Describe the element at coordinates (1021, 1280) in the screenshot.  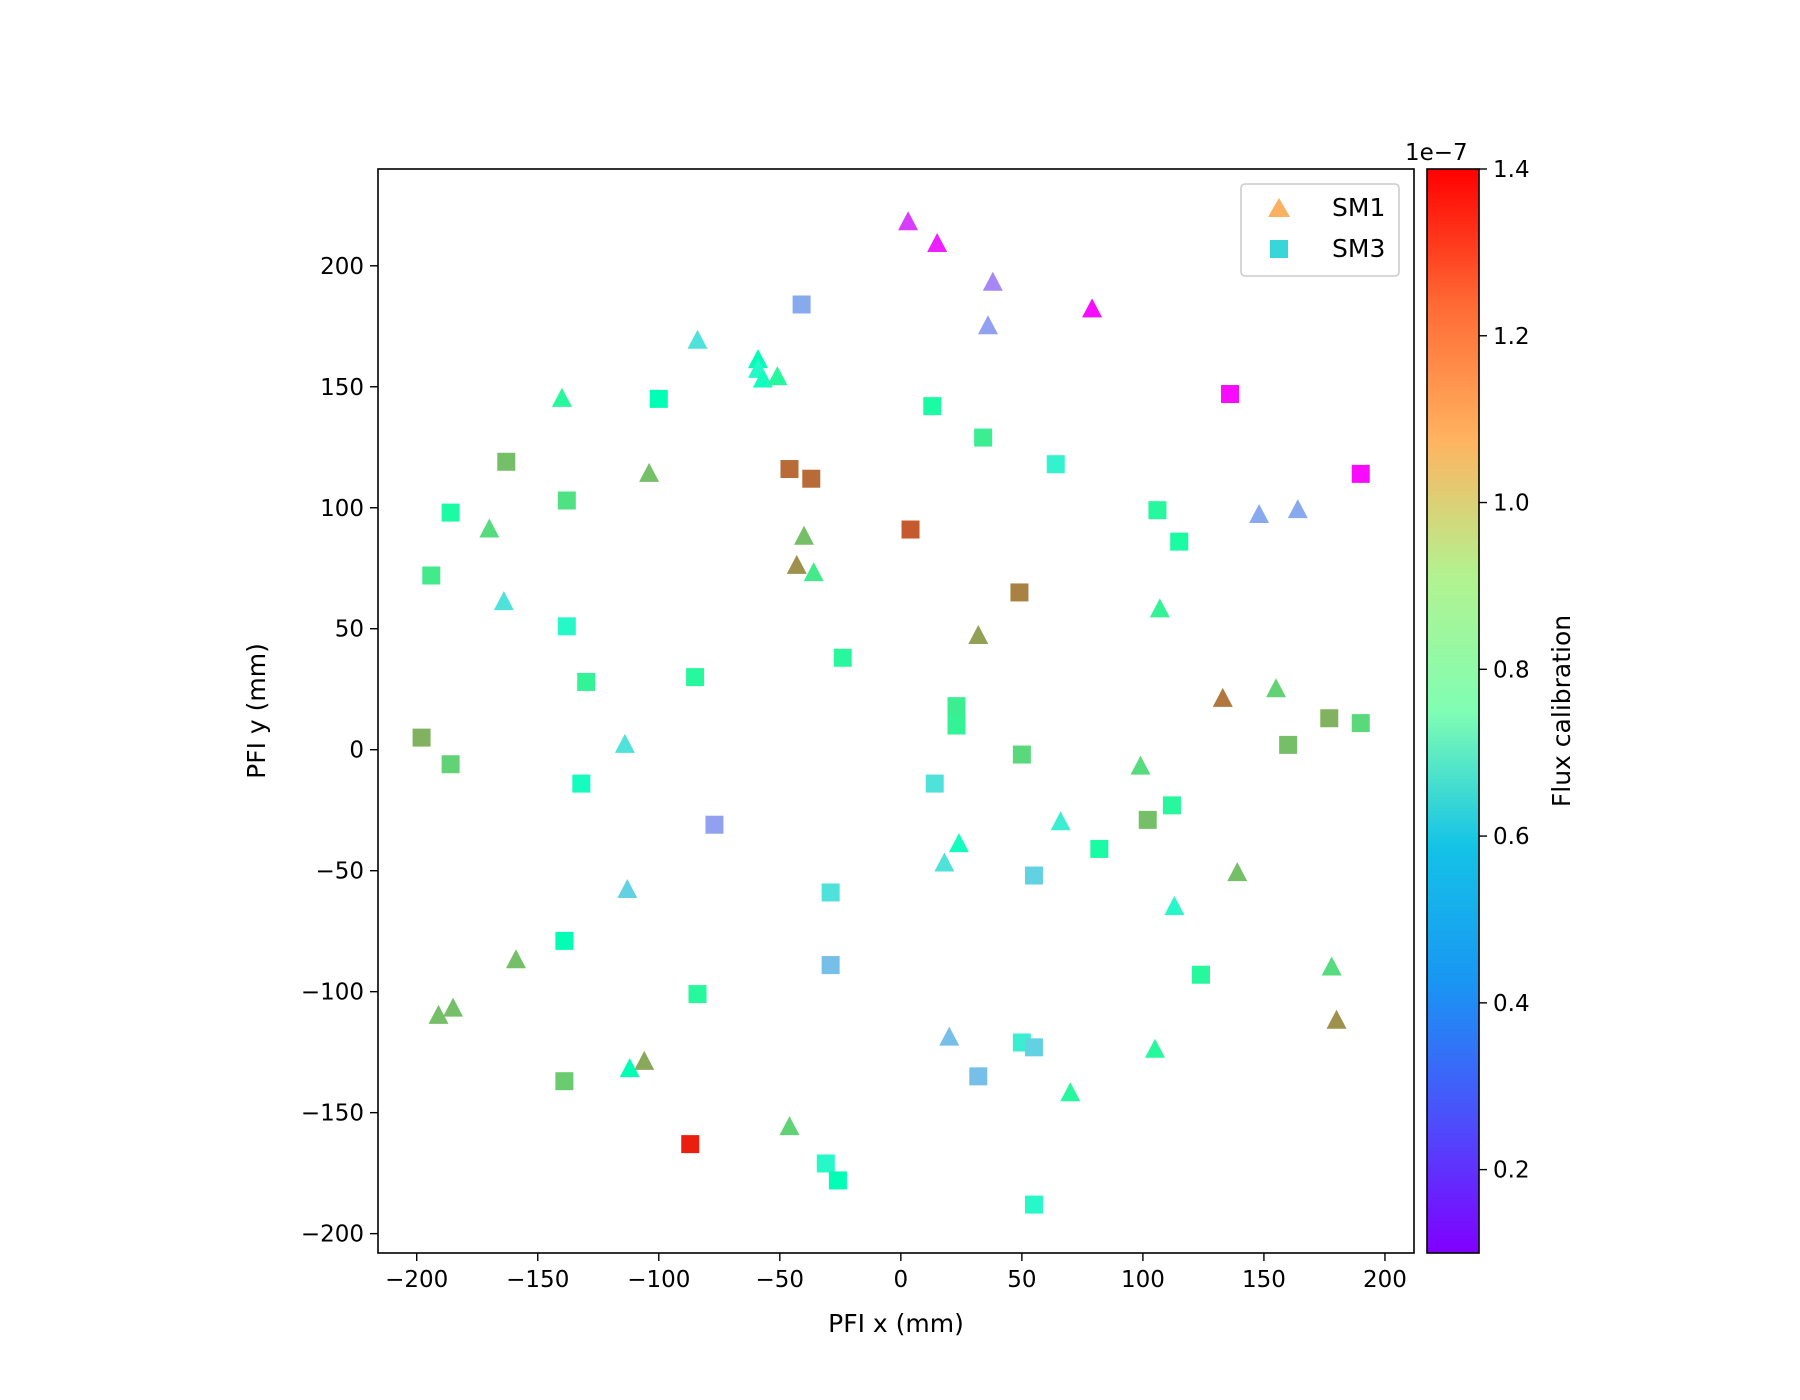
I see `x-tick-label: 50` at that location.